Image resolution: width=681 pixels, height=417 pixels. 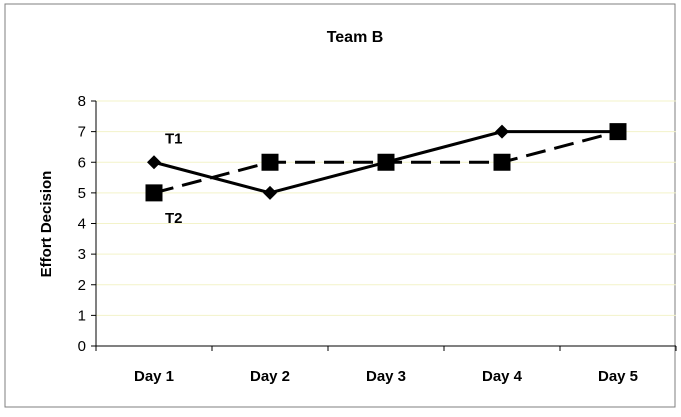 What do you see at coordinates (82, 346) in the screenshot?
I see `y-tick-label: 0` at bounding box center [82, 346].